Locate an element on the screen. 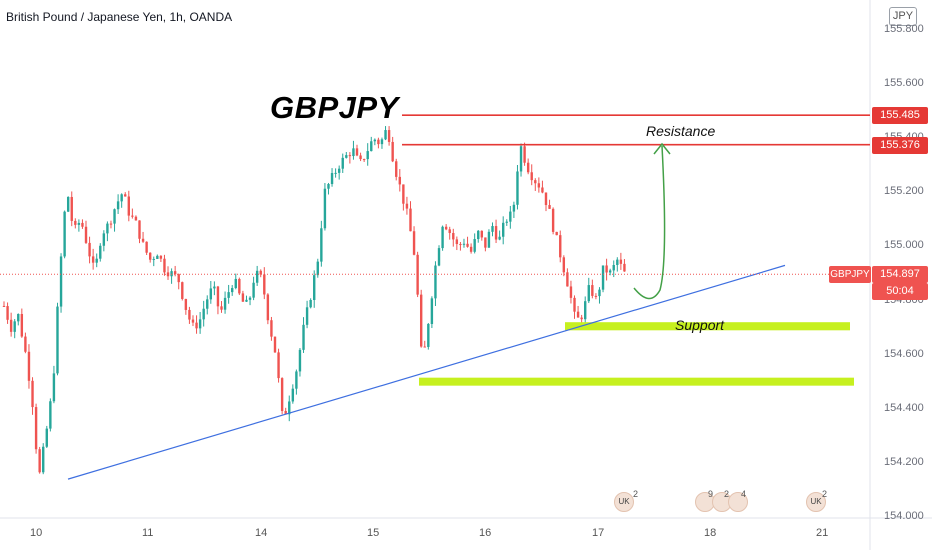  x-tick-label: 10 is located at coordinates (36, 533).